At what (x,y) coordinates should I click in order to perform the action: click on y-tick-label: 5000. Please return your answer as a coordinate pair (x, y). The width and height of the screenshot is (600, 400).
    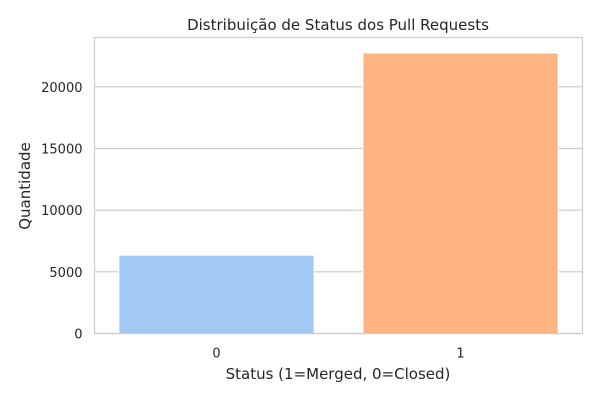
    Looking at the image, I should click on (65, 273).